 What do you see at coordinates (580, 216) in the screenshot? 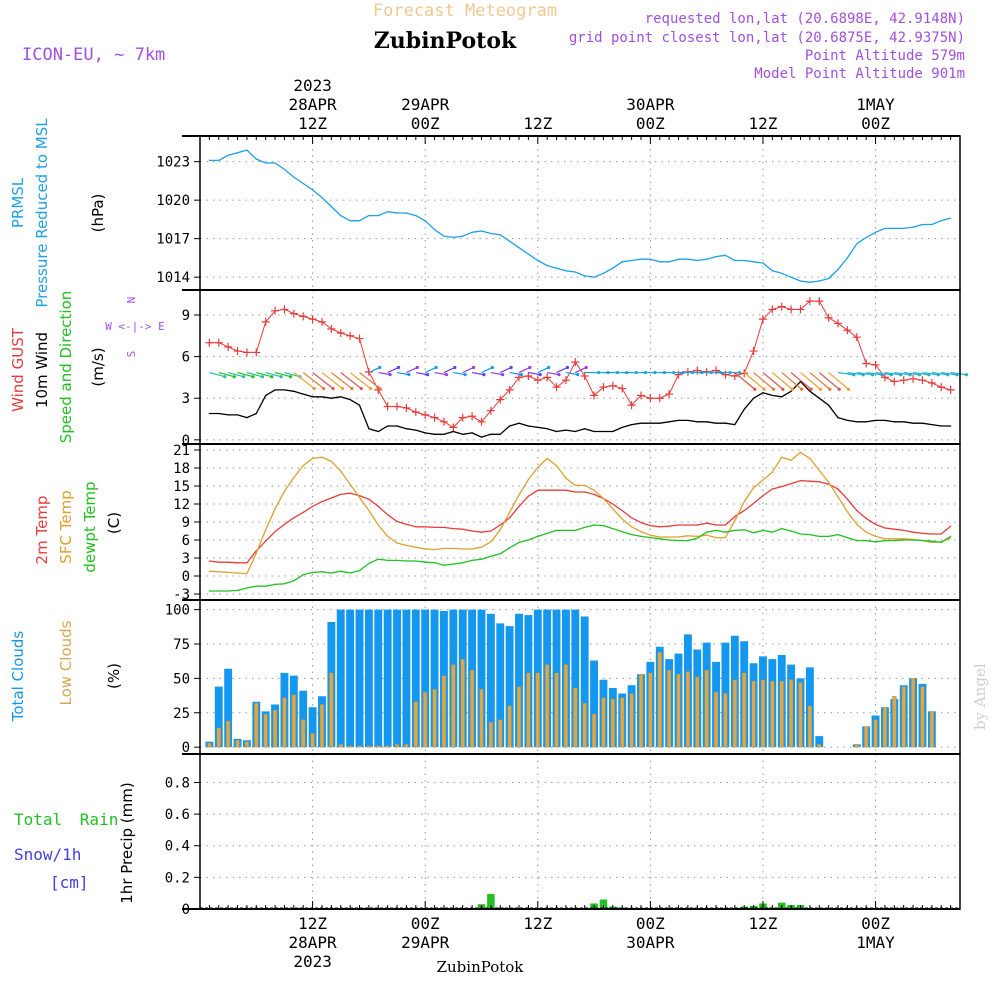
I see `pressure-line` at bounding box center [580, 216].